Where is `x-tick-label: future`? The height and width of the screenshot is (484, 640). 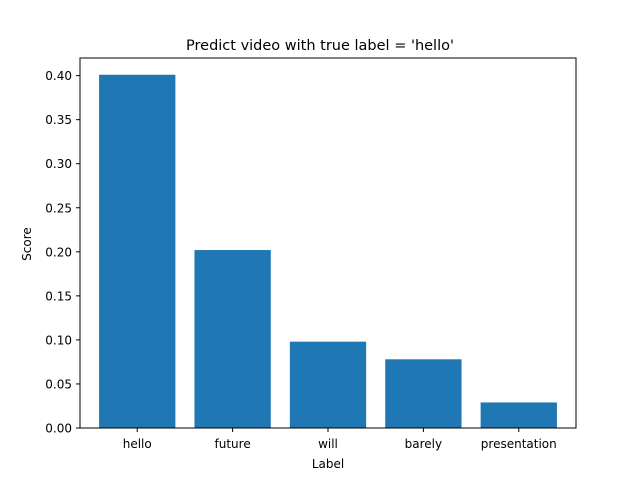
x-tick-label: future is located at coordinates (233, 444).